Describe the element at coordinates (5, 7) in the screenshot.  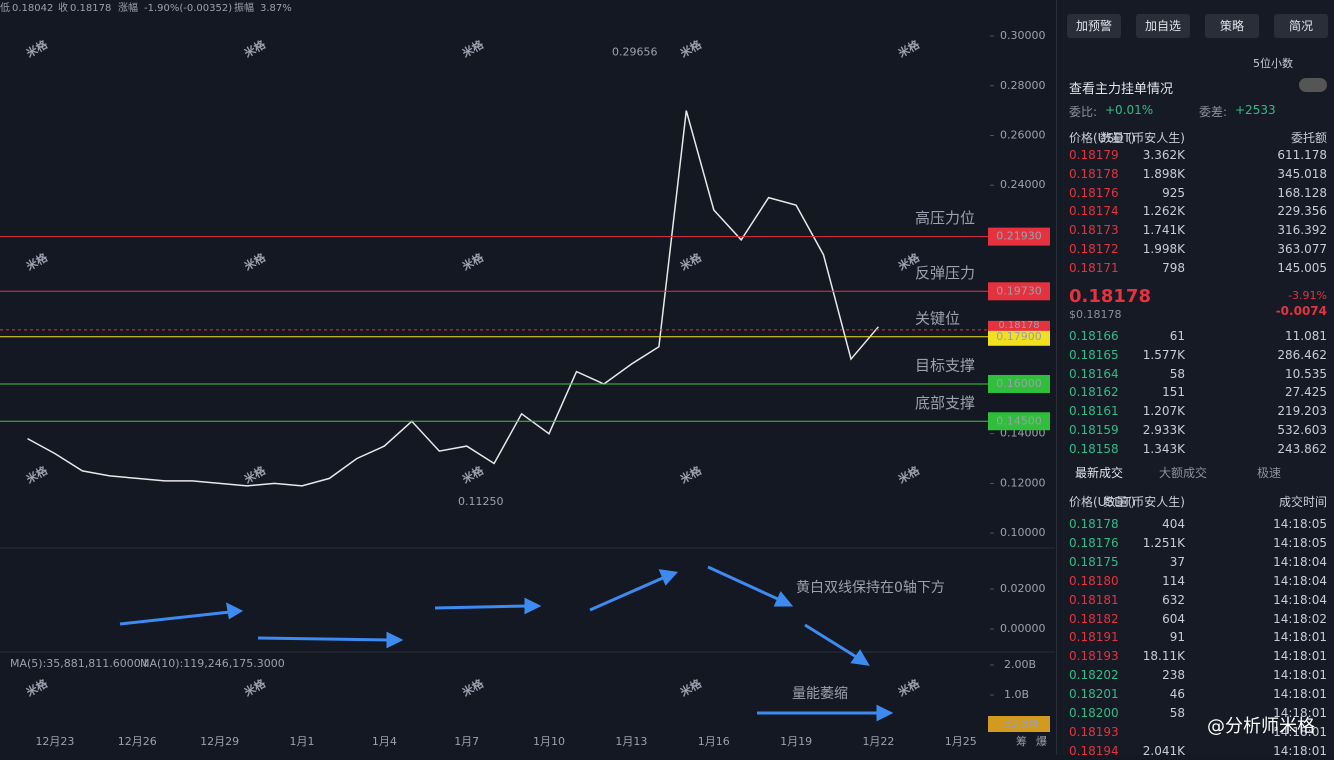
I see `header-text: 低` at that location.